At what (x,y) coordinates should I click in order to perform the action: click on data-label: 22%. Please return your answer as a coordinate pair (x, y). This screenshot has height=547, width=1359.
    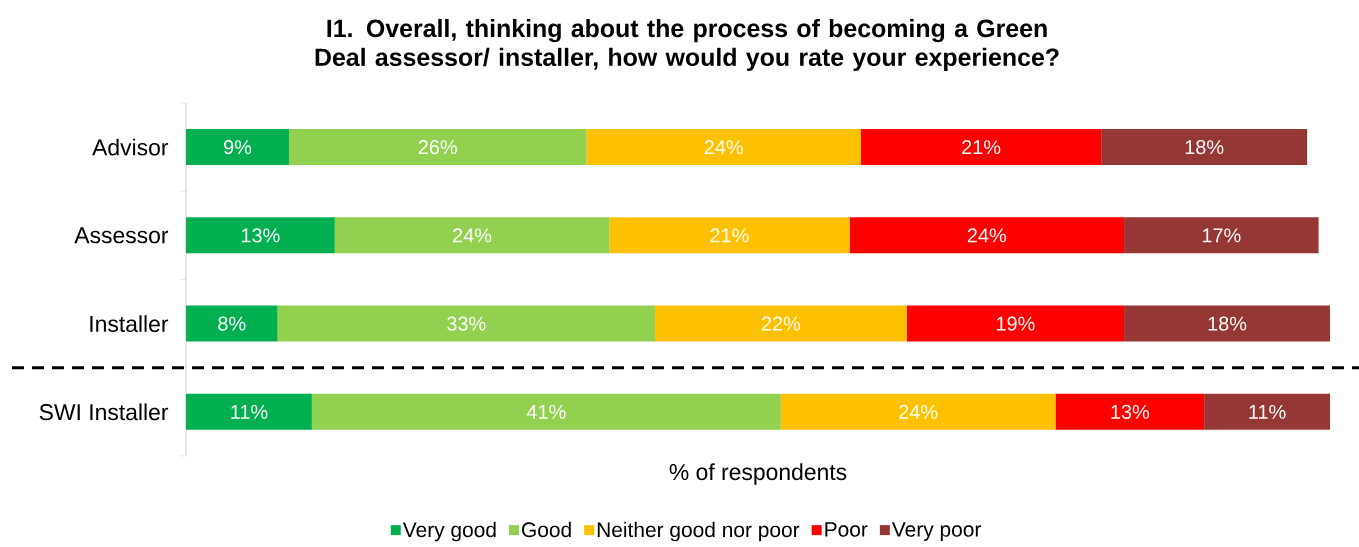
    Looking at the image, I should click on (781, 323).